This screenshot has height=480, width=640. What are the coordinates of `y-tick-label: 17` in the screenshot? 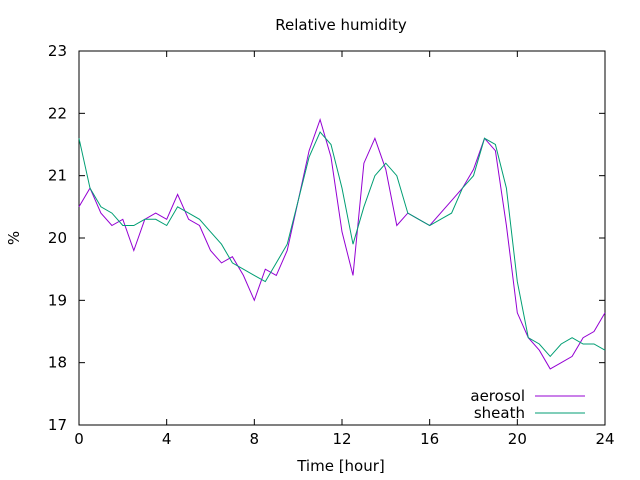 It's located at (57, 425).